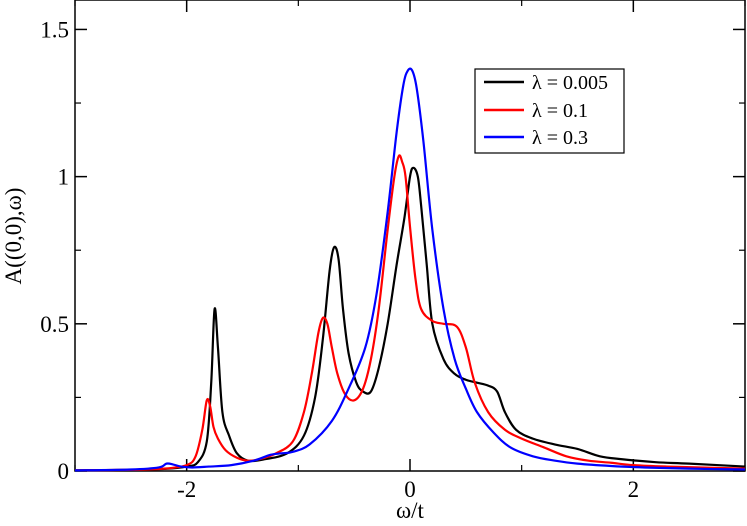 The height and width of the screenshot is (526, 747). Describe the element at coordinates (64, 471) in the screenshot. I see `y-tick-label: 0` at that location.